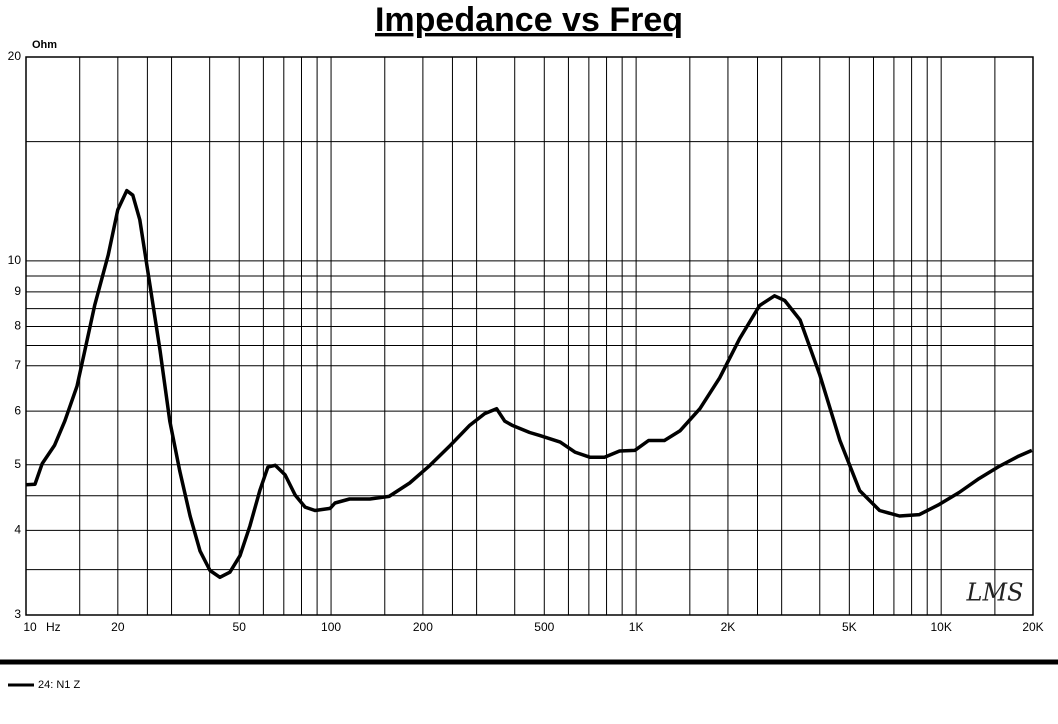  Describe the element at coordinates (17, 464) in the screenshot. I see `y-tick-label: 5` at that location.